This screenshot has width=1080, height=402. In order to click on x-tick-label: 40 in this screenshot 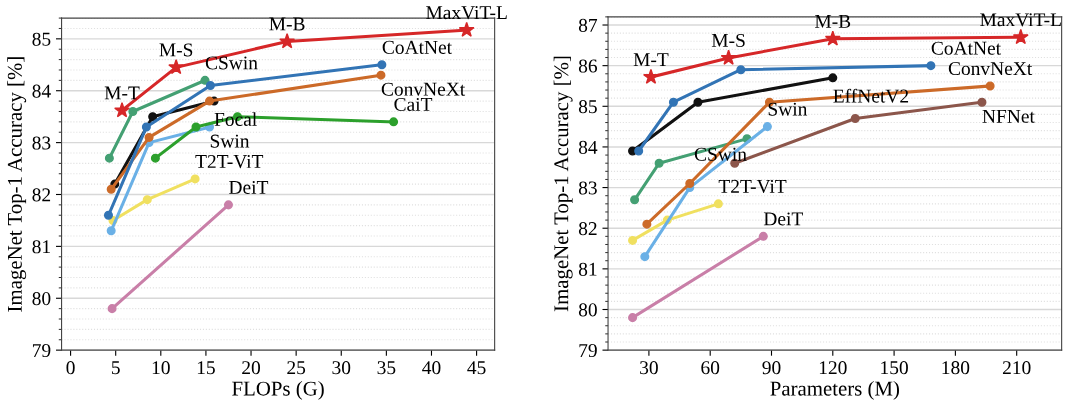, I will do `click(431, 368)`.